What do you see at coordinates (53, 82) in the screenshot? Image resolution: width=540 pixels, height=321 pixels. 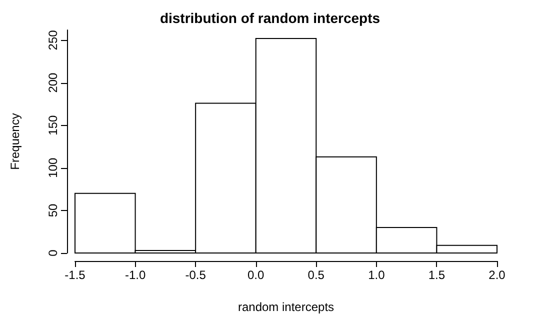 I see `y-tick-label: 200` at bounding box center [53, 82].